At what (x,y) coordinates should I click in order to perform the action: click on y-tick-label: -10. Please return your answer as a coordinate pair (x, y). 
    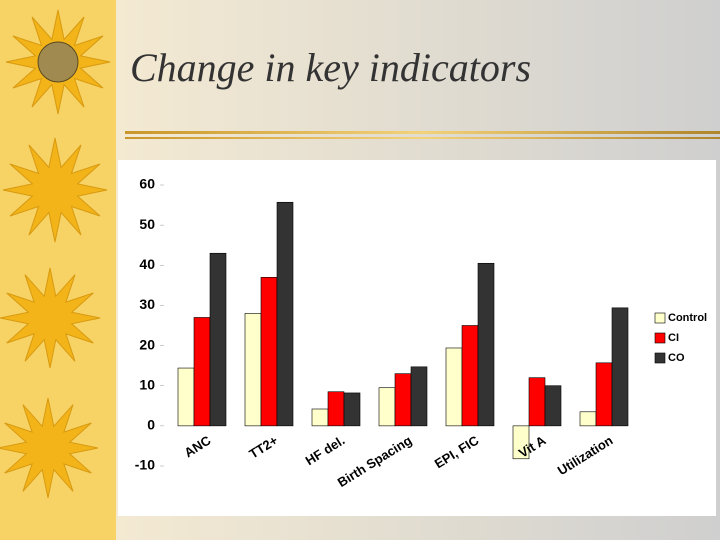
    Looking at the image, I should click on (145, 465).